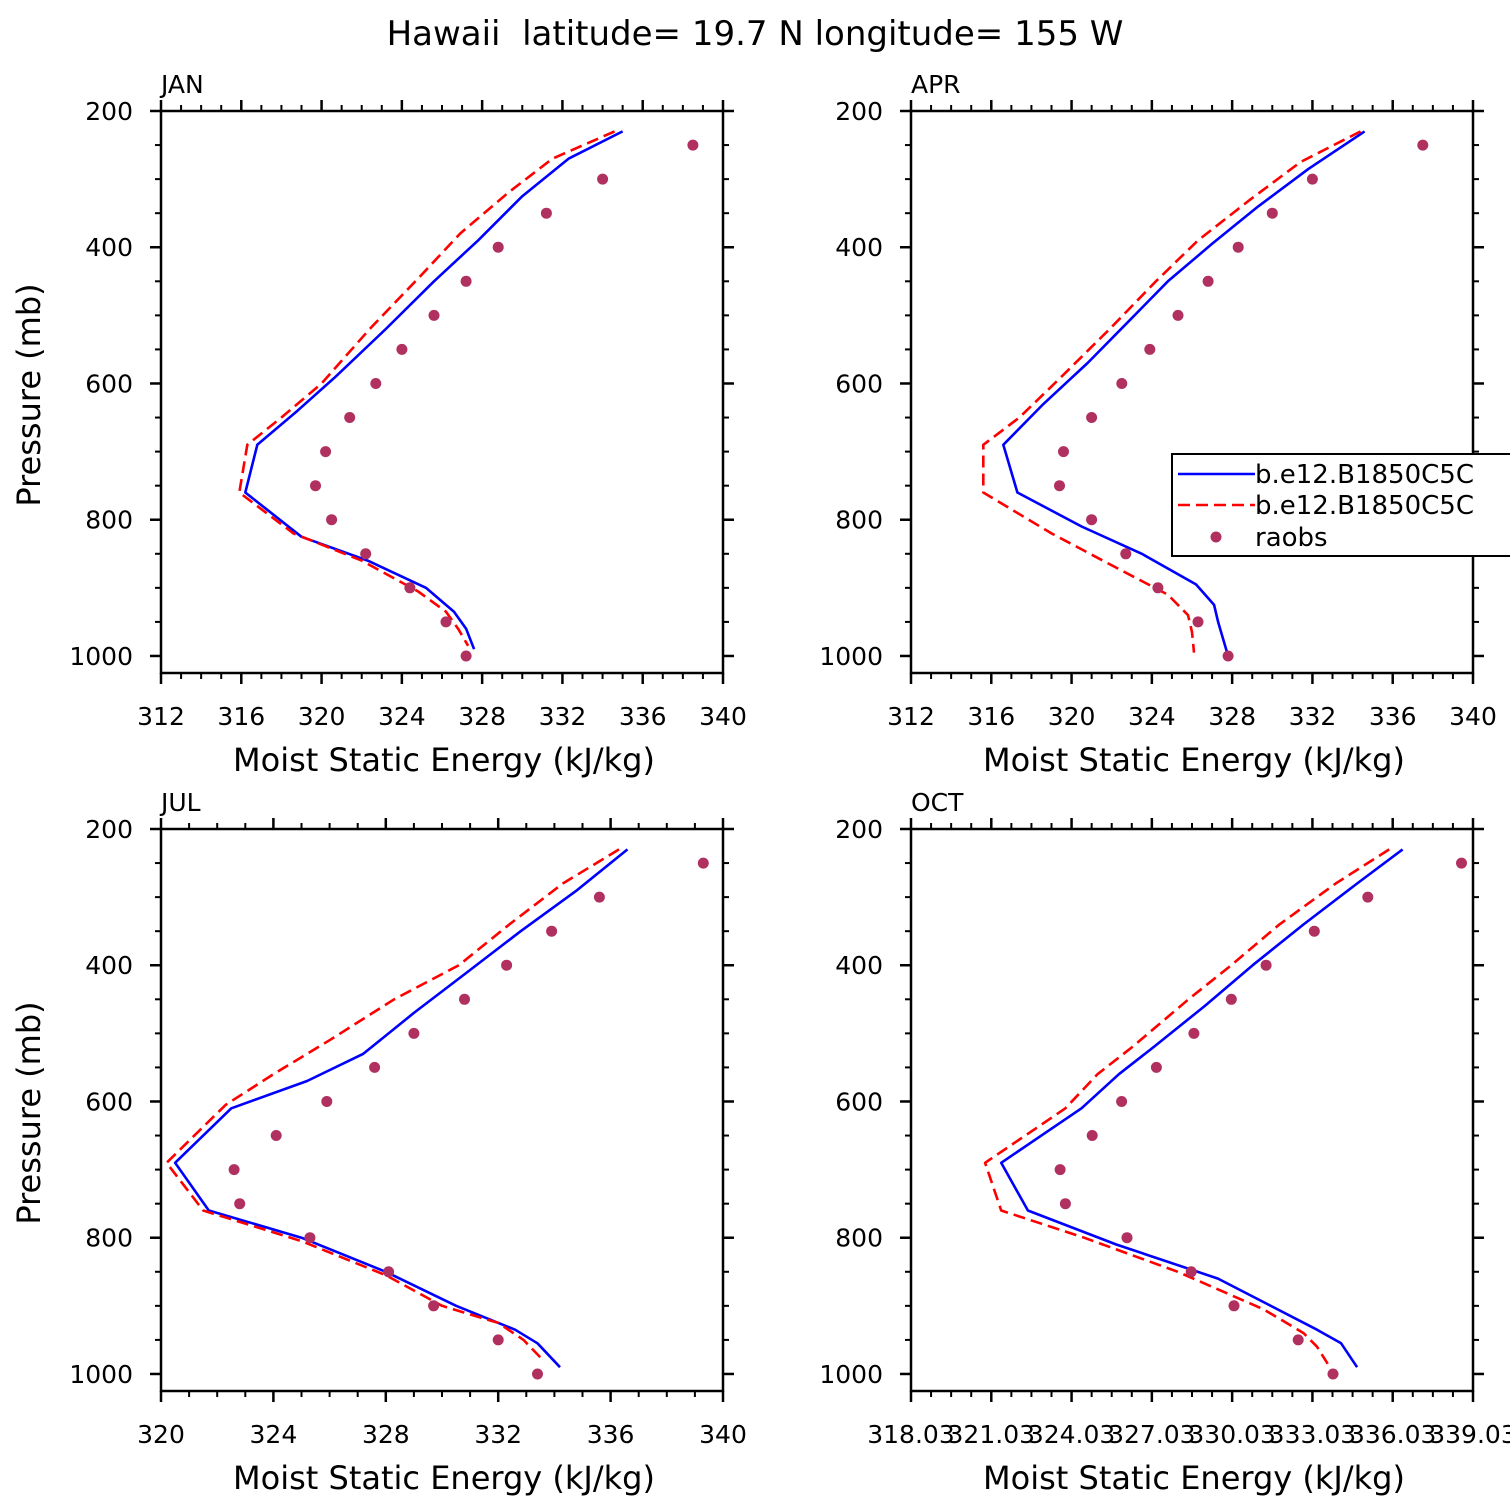 The image size is (1510, 1510). I want to click on x-tick-label: 330.03, so click(1231, 1434).